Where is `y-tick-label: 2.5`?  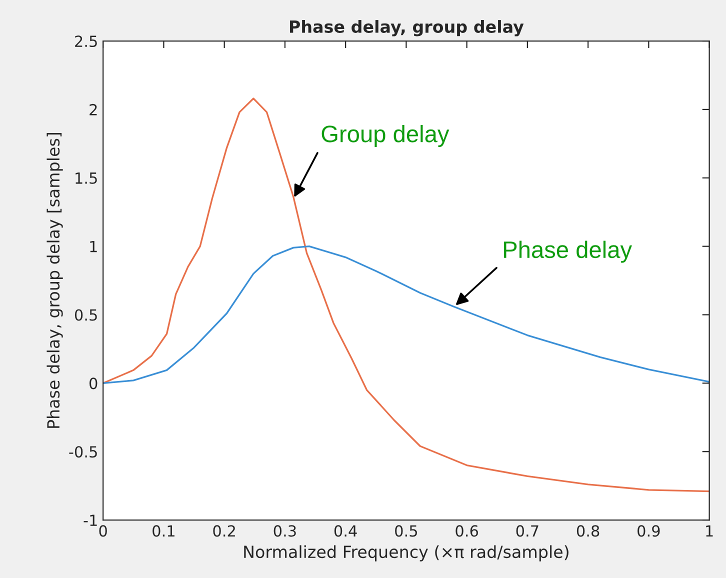
y-tick-label: 2.5 is located at coordinates (86, 42).